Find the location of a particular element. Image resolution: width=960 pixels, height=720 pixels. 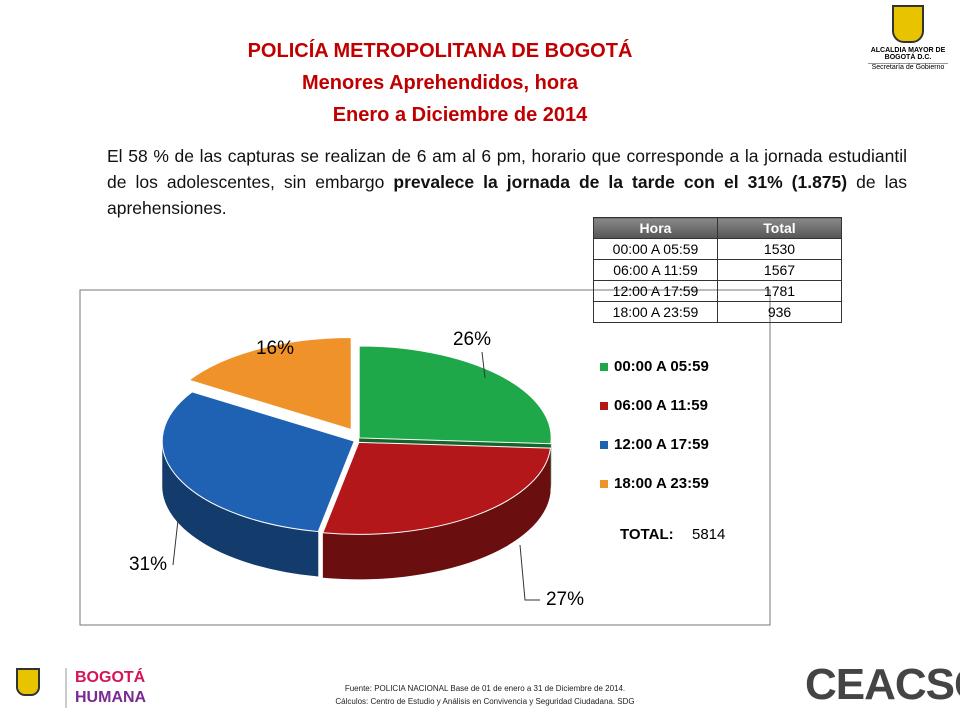

column-header: Total is located at coordinates (779, 228).